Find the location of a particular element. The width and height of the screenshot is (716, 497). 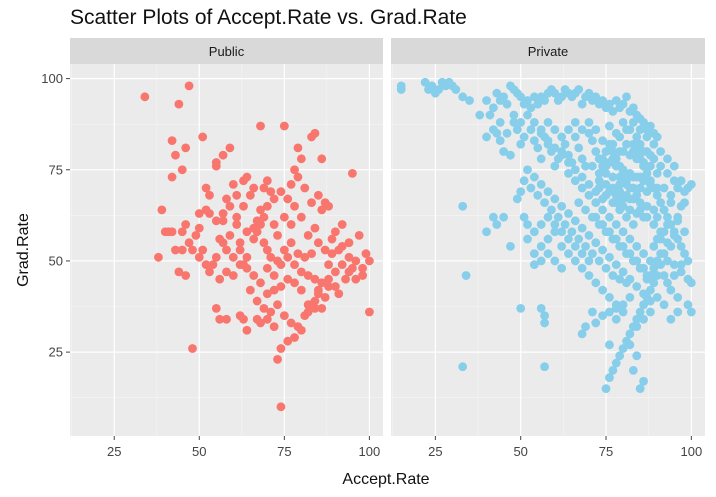

x-axis-title: Accept.Rate is located at coordinates (385, 479).